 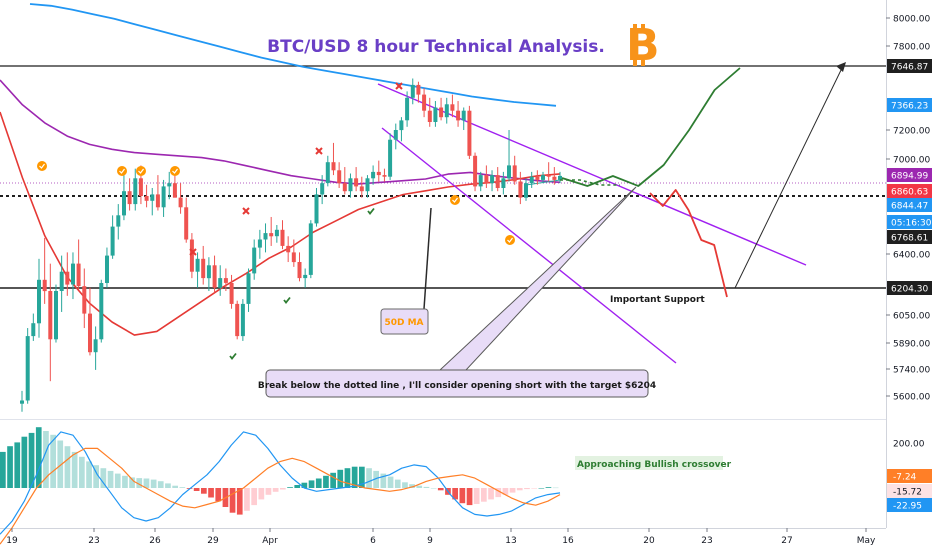 I want to click on time-tick-label: 23, so click(x=93, y=541).